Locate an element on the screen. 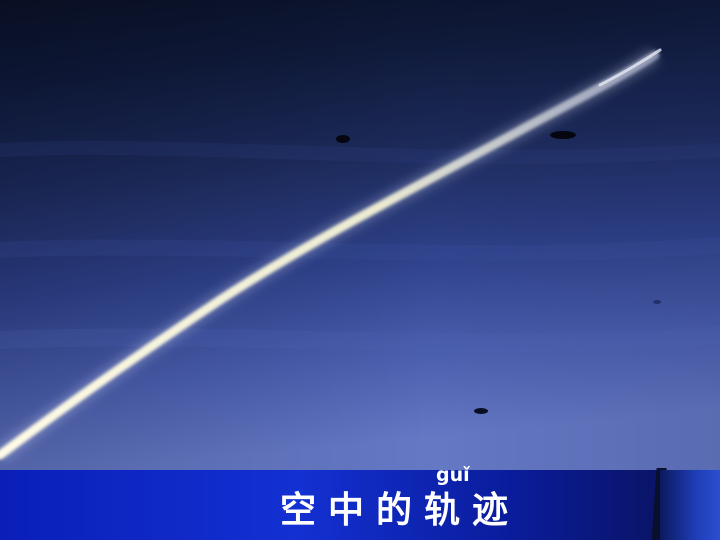 This screenshot has height=540, width=720. caption-bar is located at coordinates (330, 505).